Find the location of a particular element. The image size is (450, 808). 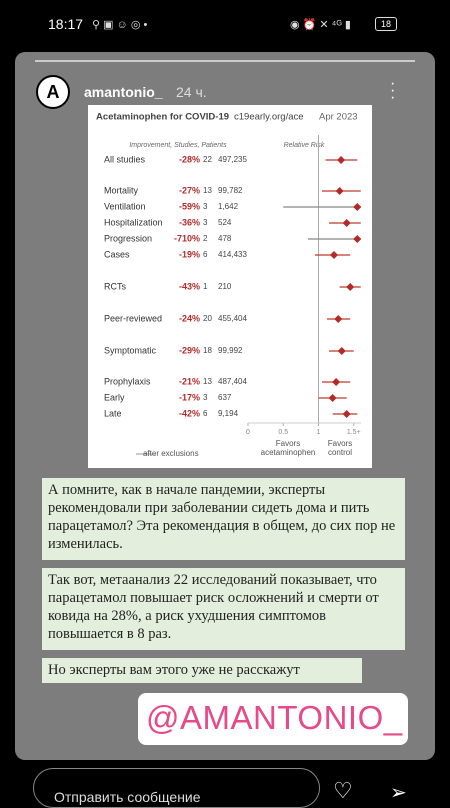

menu: · · · is located at coordinates (393, 90).